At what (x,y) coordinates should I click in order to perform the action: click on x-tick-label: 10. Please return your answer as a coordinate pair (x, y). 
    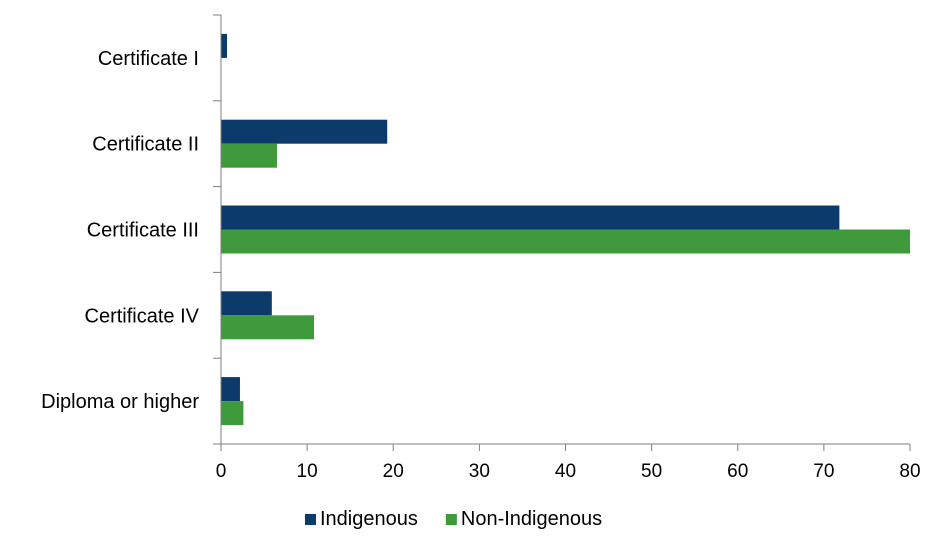
    Looking at the image, I should click on (307, 471).